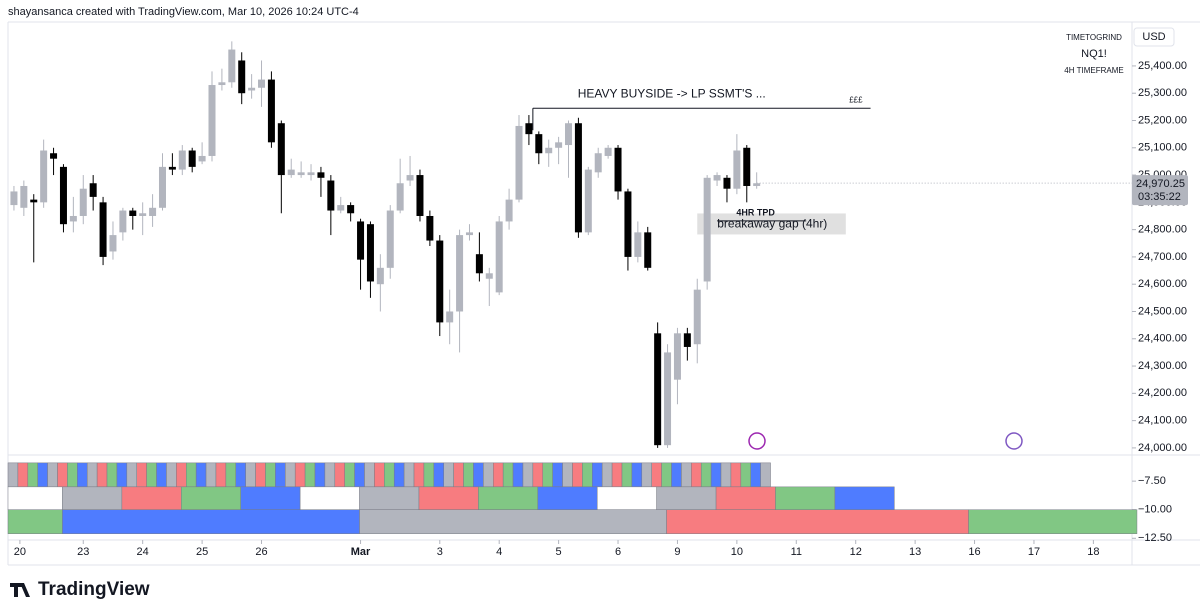 The width and height of the screenshot is (1200, 614). What do you see at coordinates (1162, 339) in the screenshot?
I see `y-tick-label: 24,400.00` at bounding box center [1162, 339].